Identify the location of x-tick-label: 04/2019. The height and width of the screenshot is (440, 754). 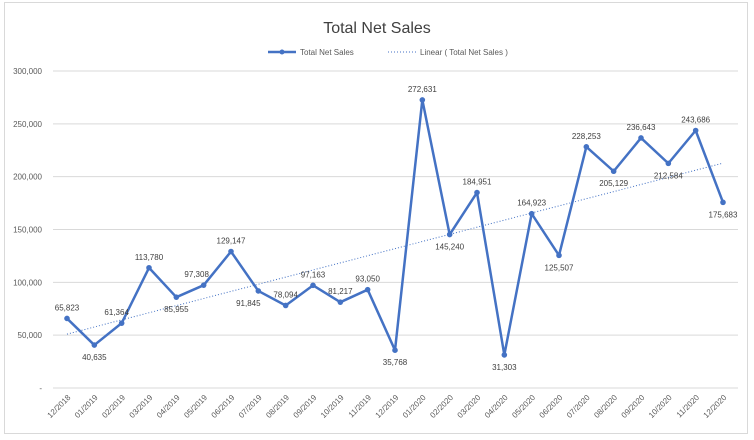
(168, 406).